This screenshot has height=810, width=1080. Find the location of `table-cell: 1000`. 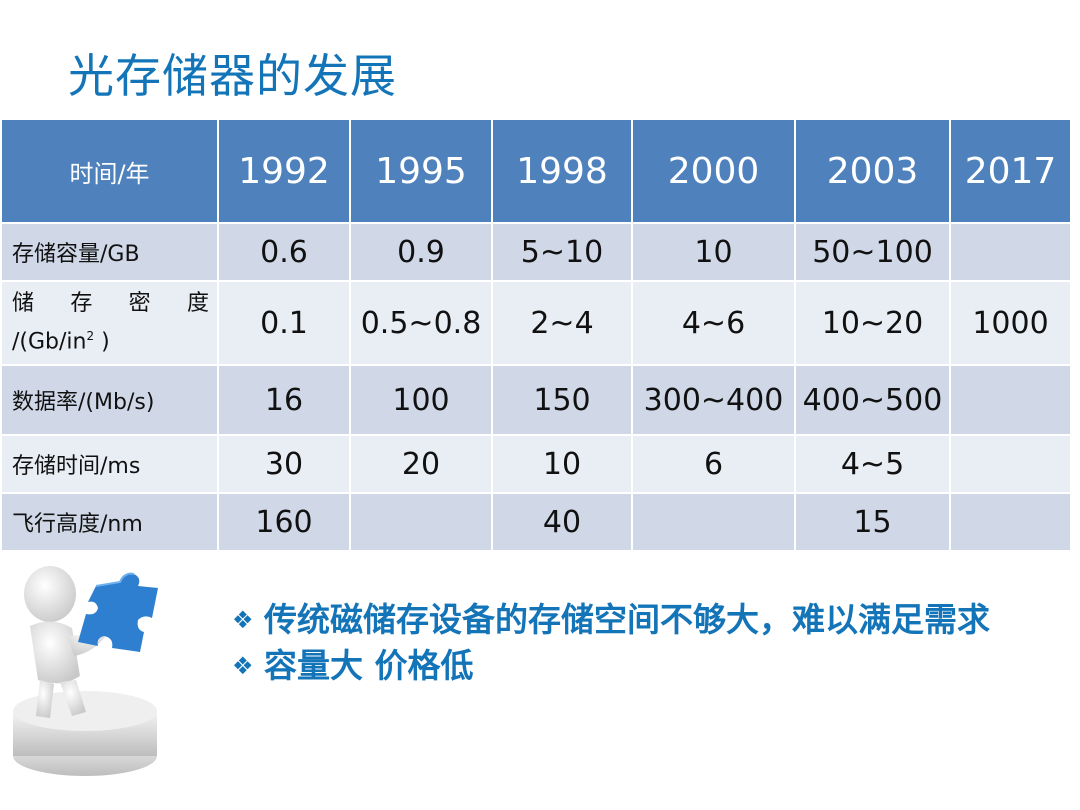

table-cell: 1000 is located at coordinates (1010, 323).